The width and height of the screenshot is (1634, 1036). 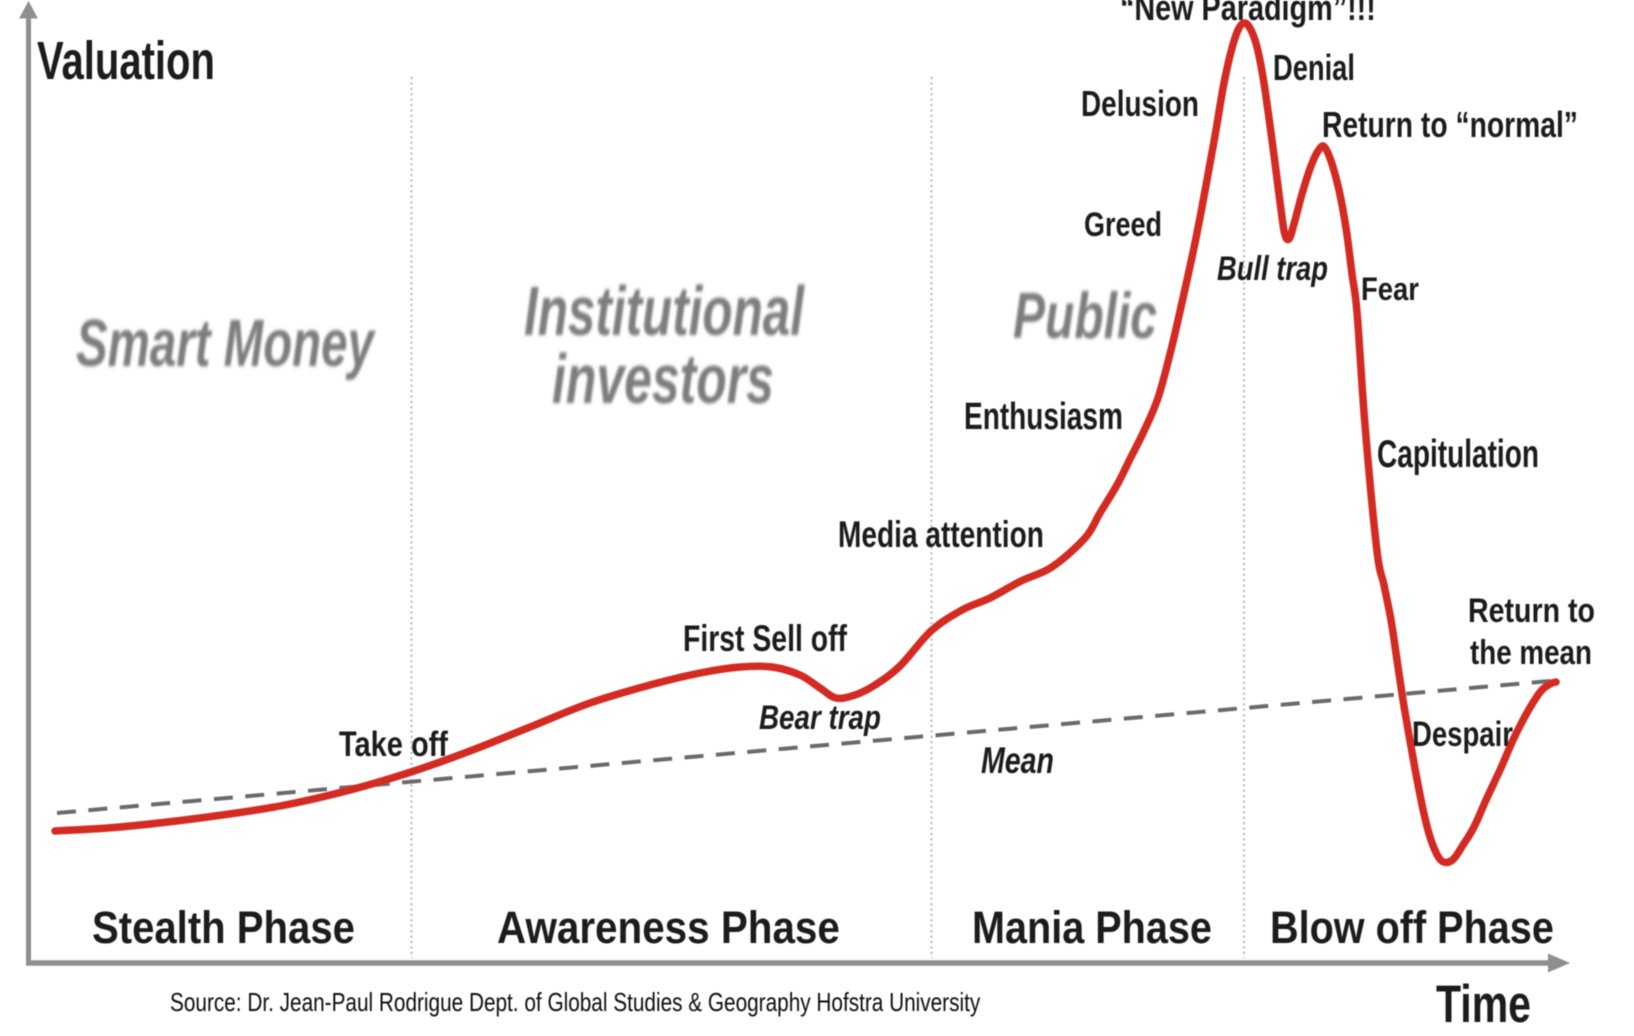 I want to click on svg-text: Institutional, so click(x=664, y=310).